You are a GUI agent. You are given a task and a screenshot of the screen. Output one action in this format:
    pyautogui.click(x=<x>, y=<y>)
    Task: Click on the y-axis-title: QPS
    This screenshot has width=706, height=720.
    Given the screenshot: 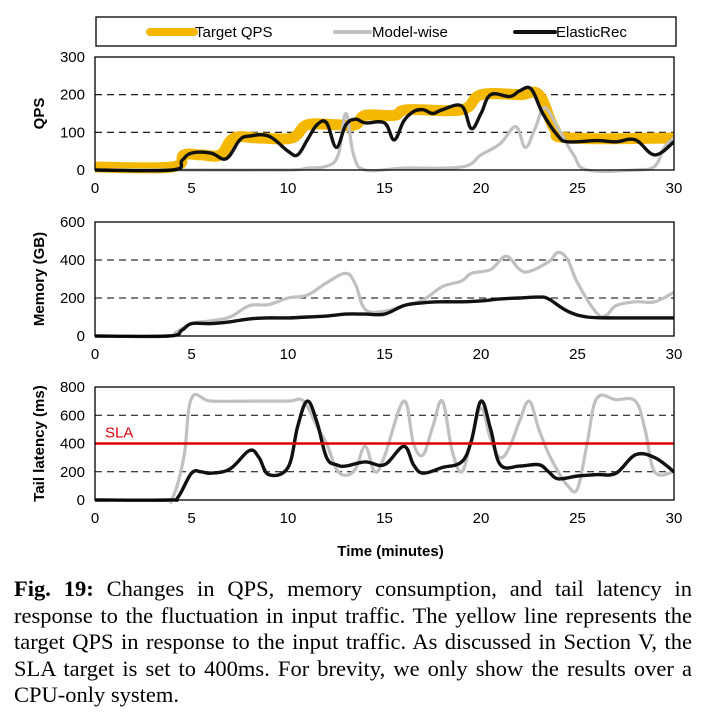 What is the action you would take?
    pyautogui.click(x=39, y=114)
    